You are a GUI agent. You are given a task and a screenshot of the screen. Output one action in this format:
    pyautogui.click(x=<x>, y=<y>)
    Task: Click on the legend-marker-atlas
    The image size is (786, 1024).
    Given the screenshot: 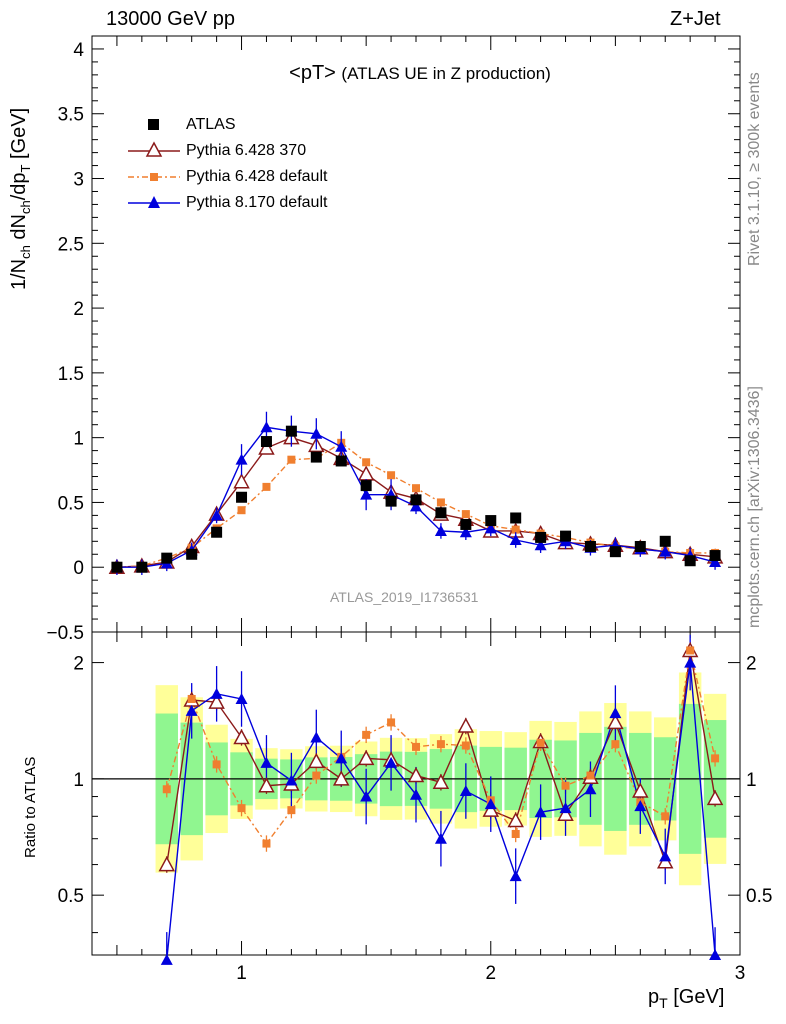 What is the action you would take?
    pyautogui.click(x=153, y=124)
    